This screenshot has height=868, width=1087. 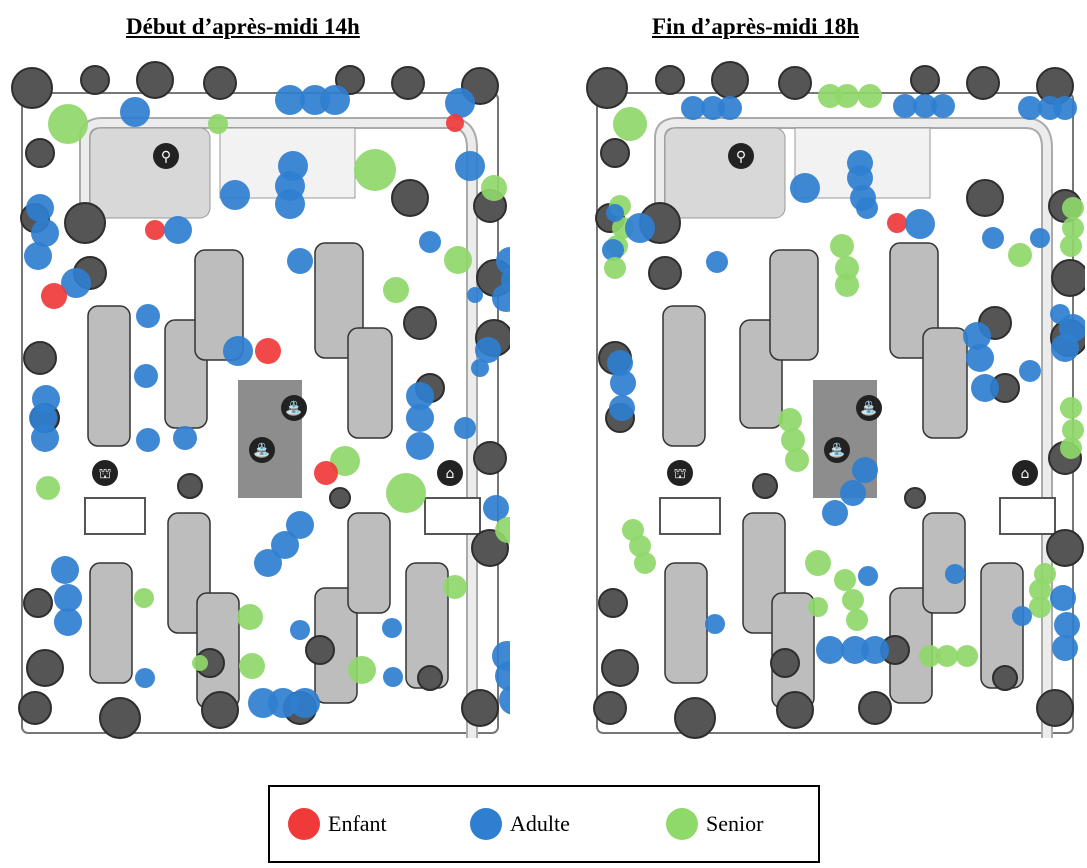 I want to click on restroom-icon: ⚲, so click(x=741, y=157).